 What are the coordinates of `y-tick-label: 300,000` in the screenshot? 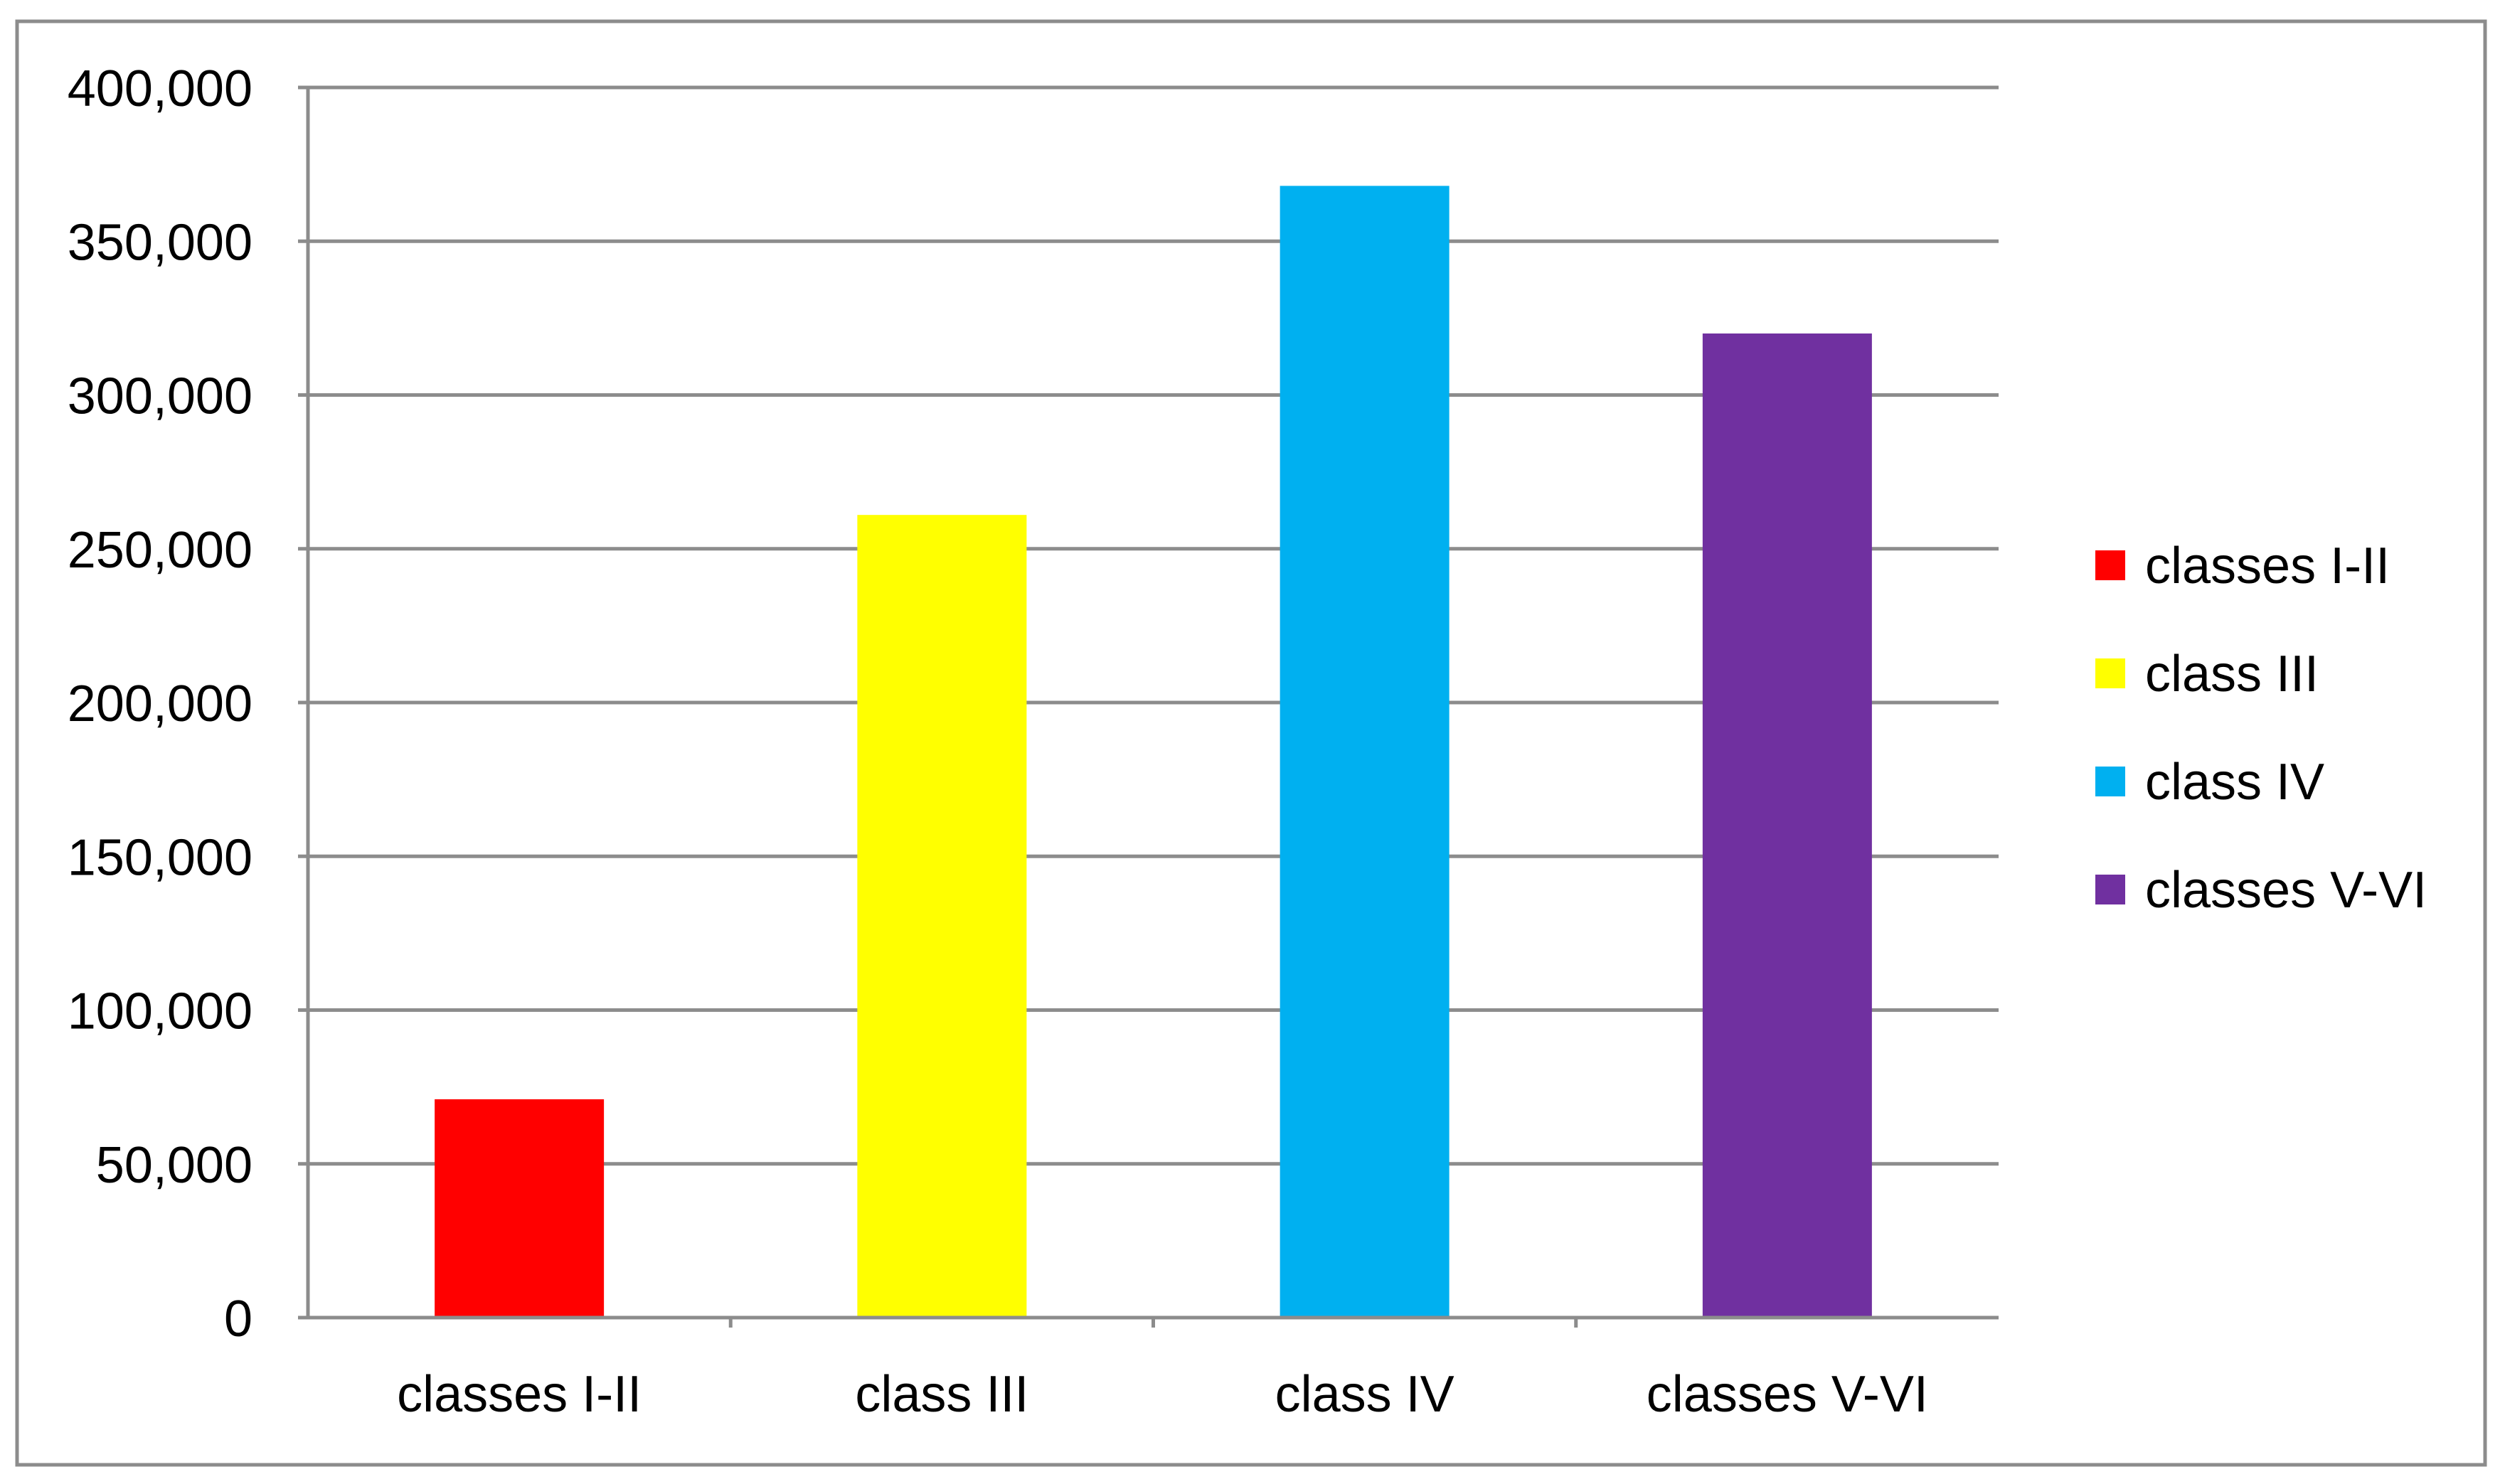 It's located at (160, 396).